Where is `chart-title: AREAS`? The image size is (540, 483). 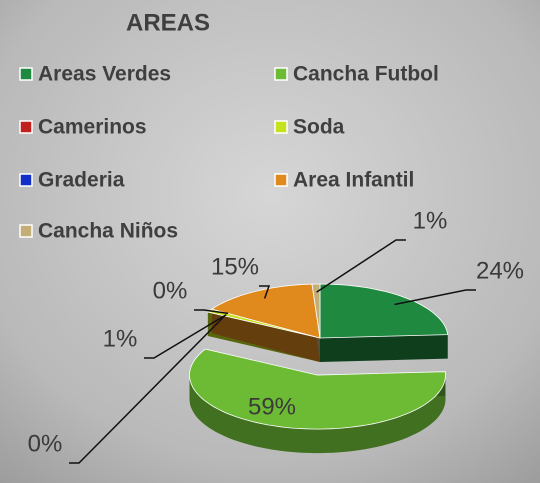 chart-title: AREAS is located at coordinates (168, 22).